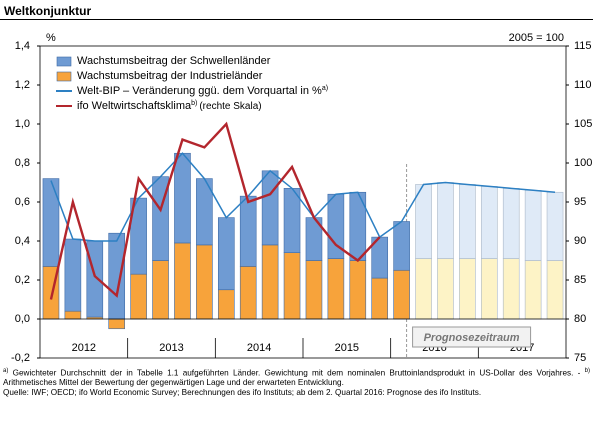  What do you see at coordinates (580, 241) in the screenshot?
I see `y2-tick-label: 90` at bounding box center [580, 241].